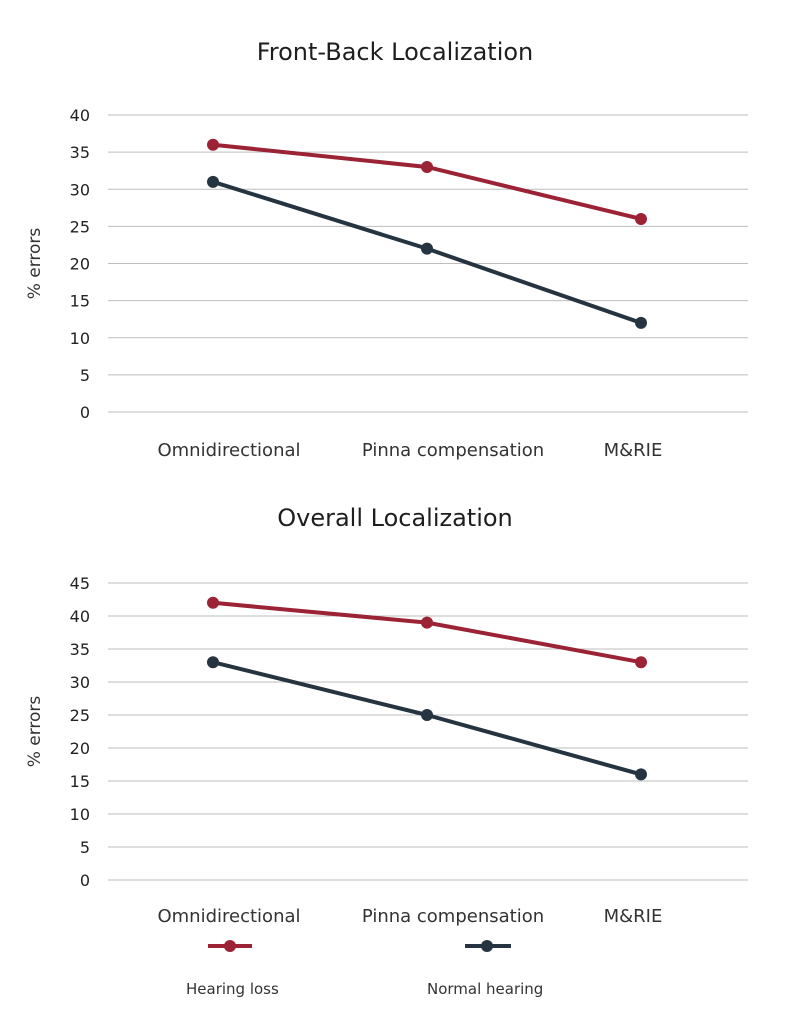  I want to click on legend-marker-hearing-loss, so click(230, 946).